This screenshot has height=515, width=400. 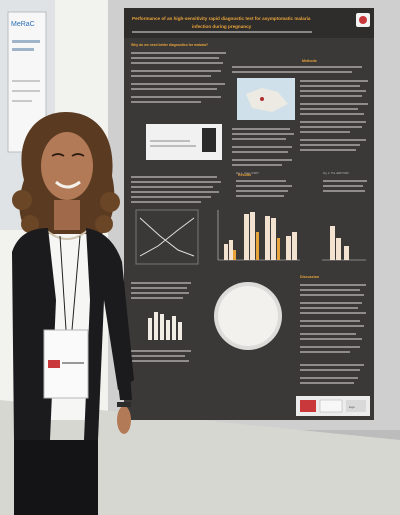 I want to click on trousers, so click(x=56, y=477).